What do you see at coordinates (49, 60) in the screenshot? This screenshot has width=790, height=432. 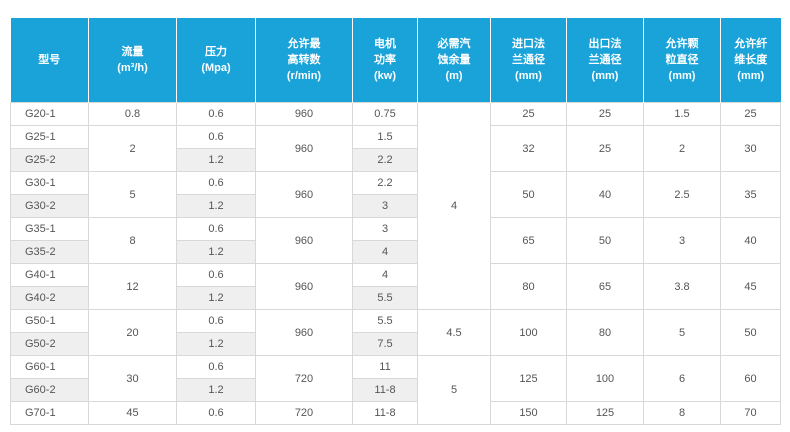 I see `header-model: 型号` at bounding box center [49, 60].